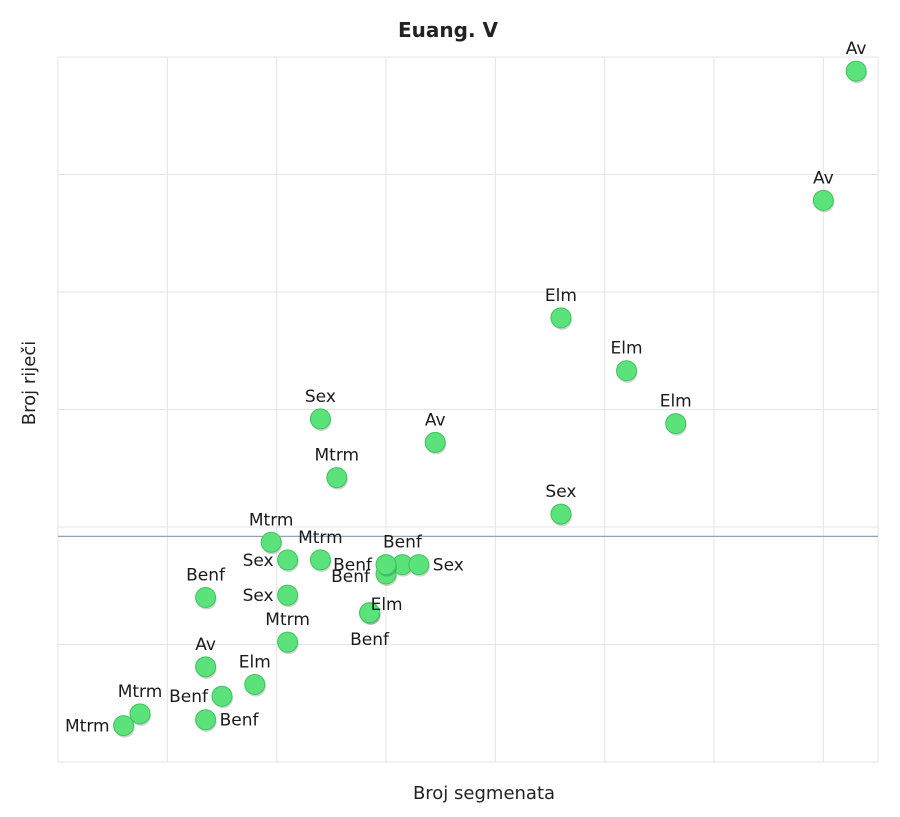 This screenshot has height=817, width=900. Describe the element at coordinates (29, 383) in the screenshot. I see `y-axis-label: Broj riječi` at that location.